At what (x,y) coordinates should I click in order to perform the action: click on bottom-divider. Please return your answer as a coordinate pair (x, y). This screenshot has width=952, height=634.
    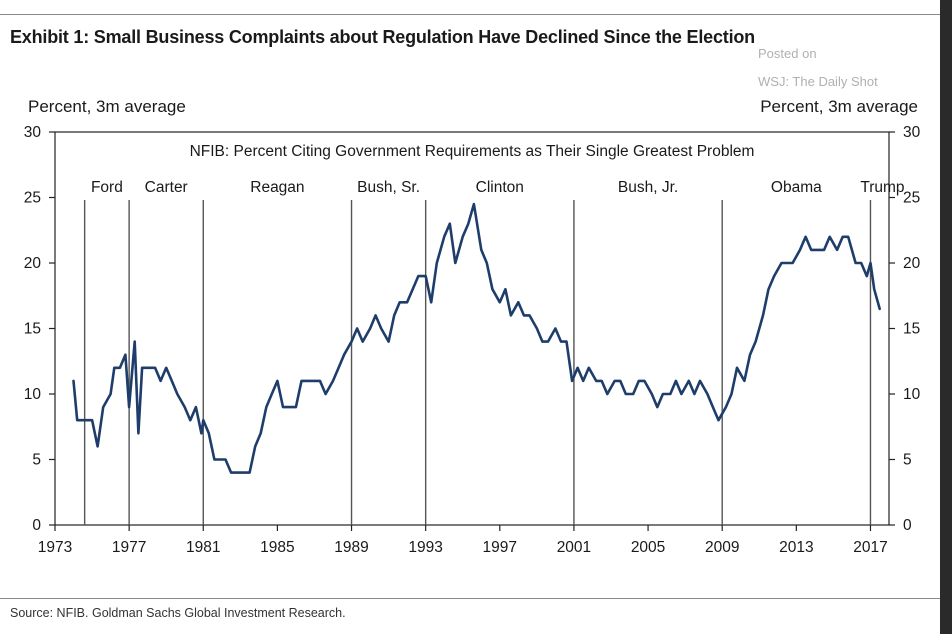
    Looking at the image, I should click on (476, 598).